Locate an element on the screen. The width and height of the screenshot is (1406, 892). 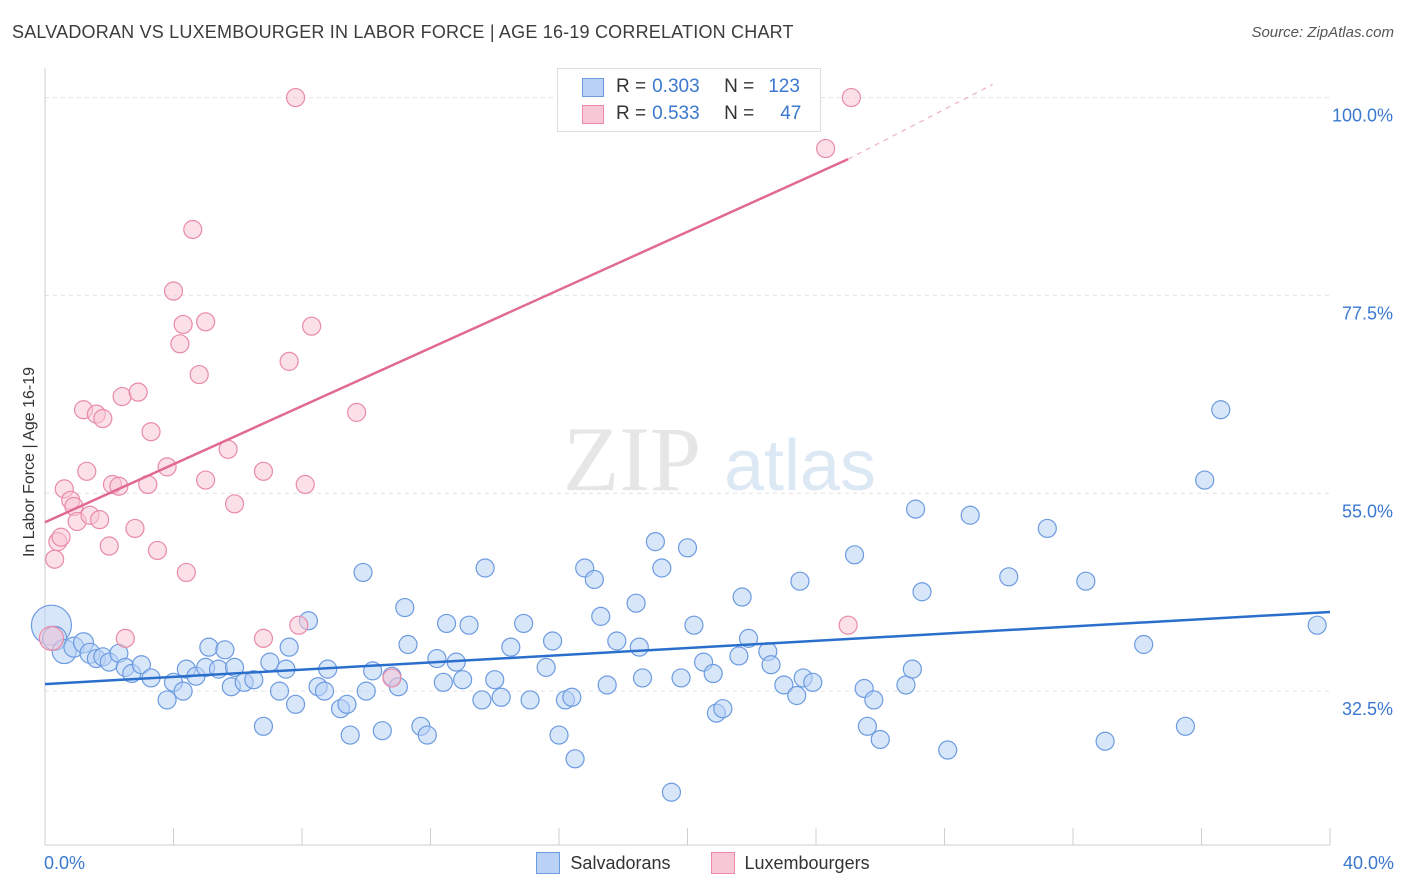
x-tick-label-max: 40.0% is located at coordinates (1368, 863).